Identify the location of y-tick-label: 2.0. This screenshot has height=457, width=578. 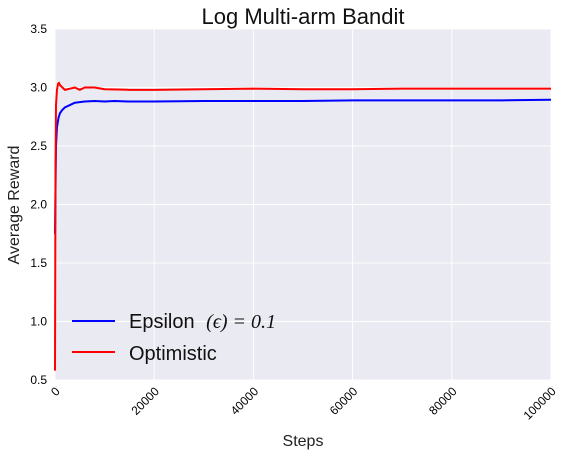
(38, 205).